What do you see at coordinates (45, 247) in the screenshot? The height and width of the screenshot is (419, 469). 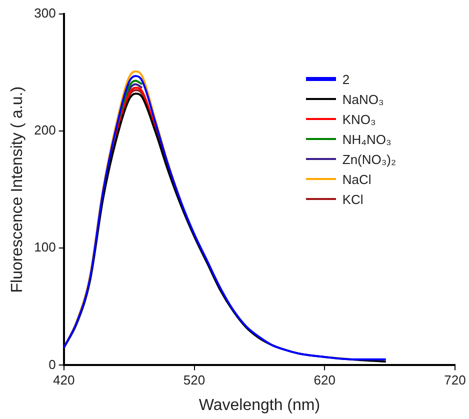 I see `y-tick-label: 100` at bounding box center [45, 247].